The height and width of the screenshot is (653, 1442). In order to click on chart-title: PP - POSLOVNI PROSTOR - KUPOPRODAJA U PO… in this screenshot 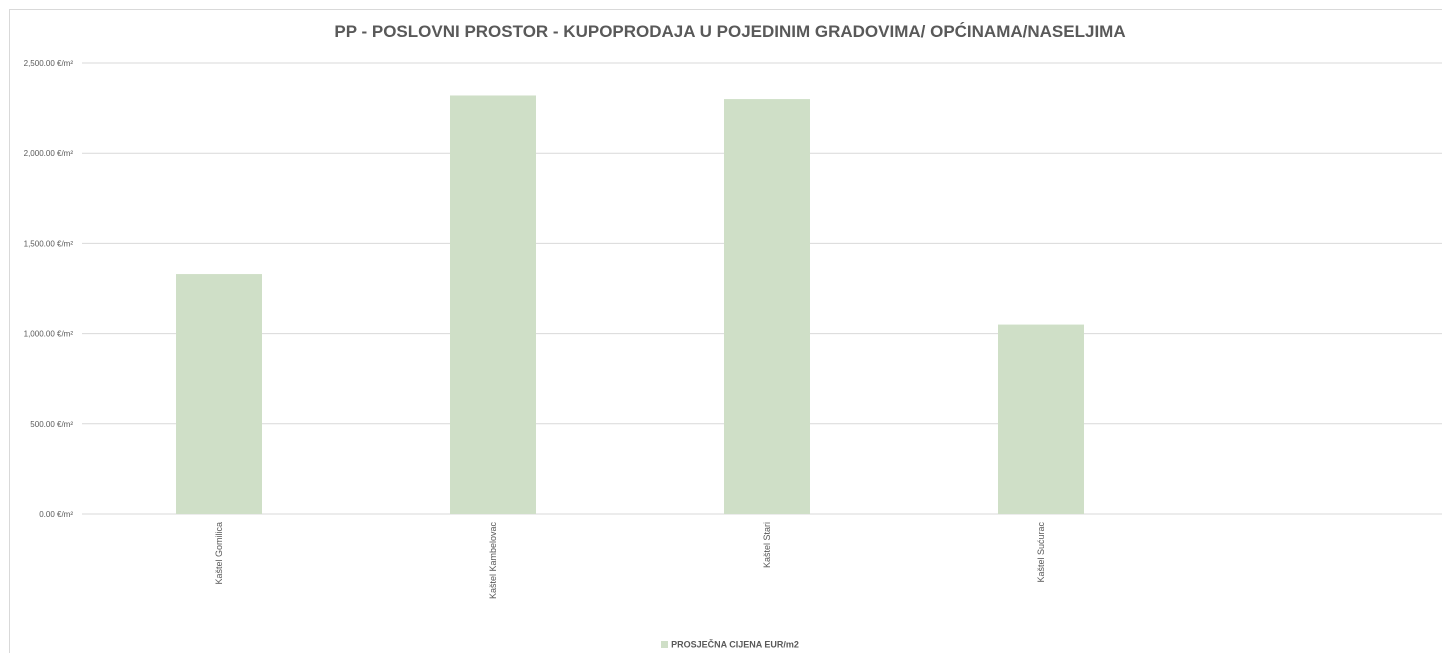, I will do `click(730, 31)`.